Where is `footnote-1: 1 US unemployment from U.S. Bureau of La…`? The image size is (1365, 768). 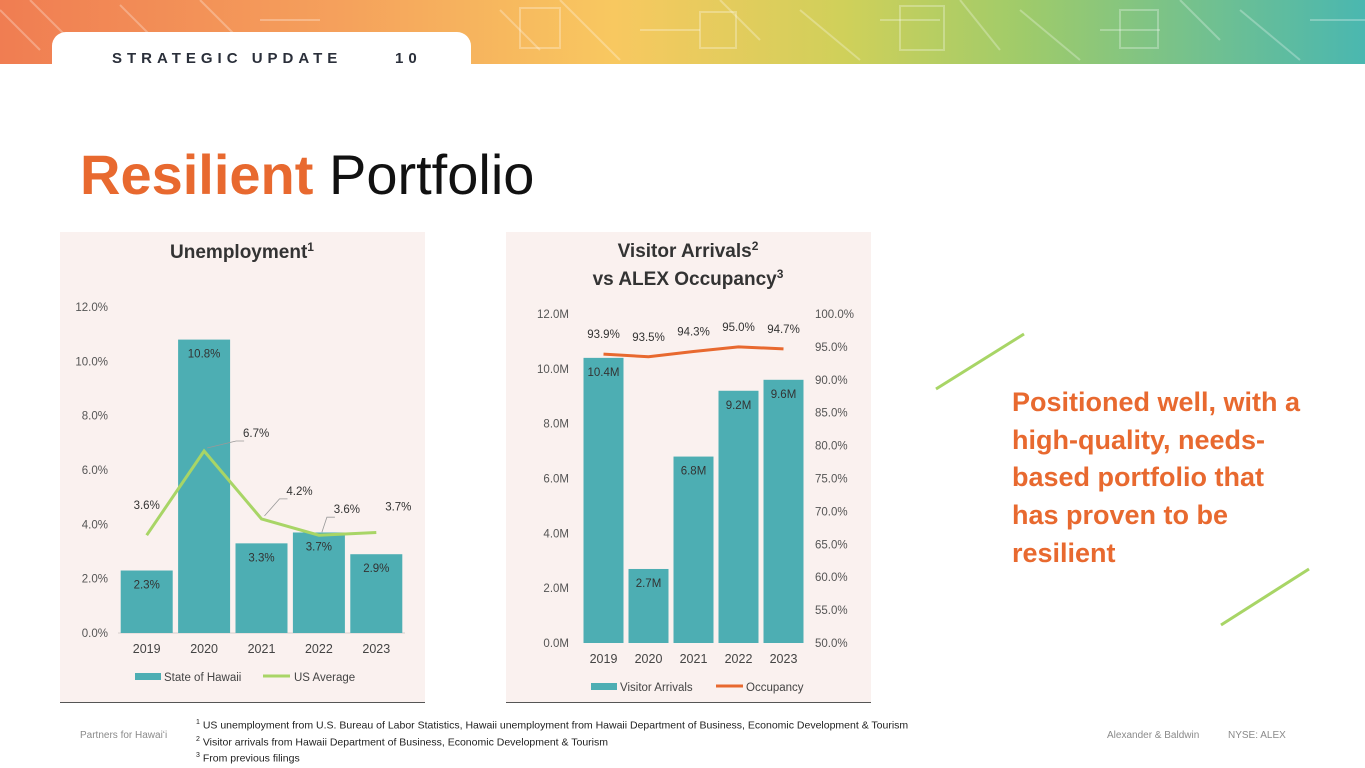
footnote-1: 1 US unemployment from U.S. Bureau of La… is located at coordinates (552, 724).